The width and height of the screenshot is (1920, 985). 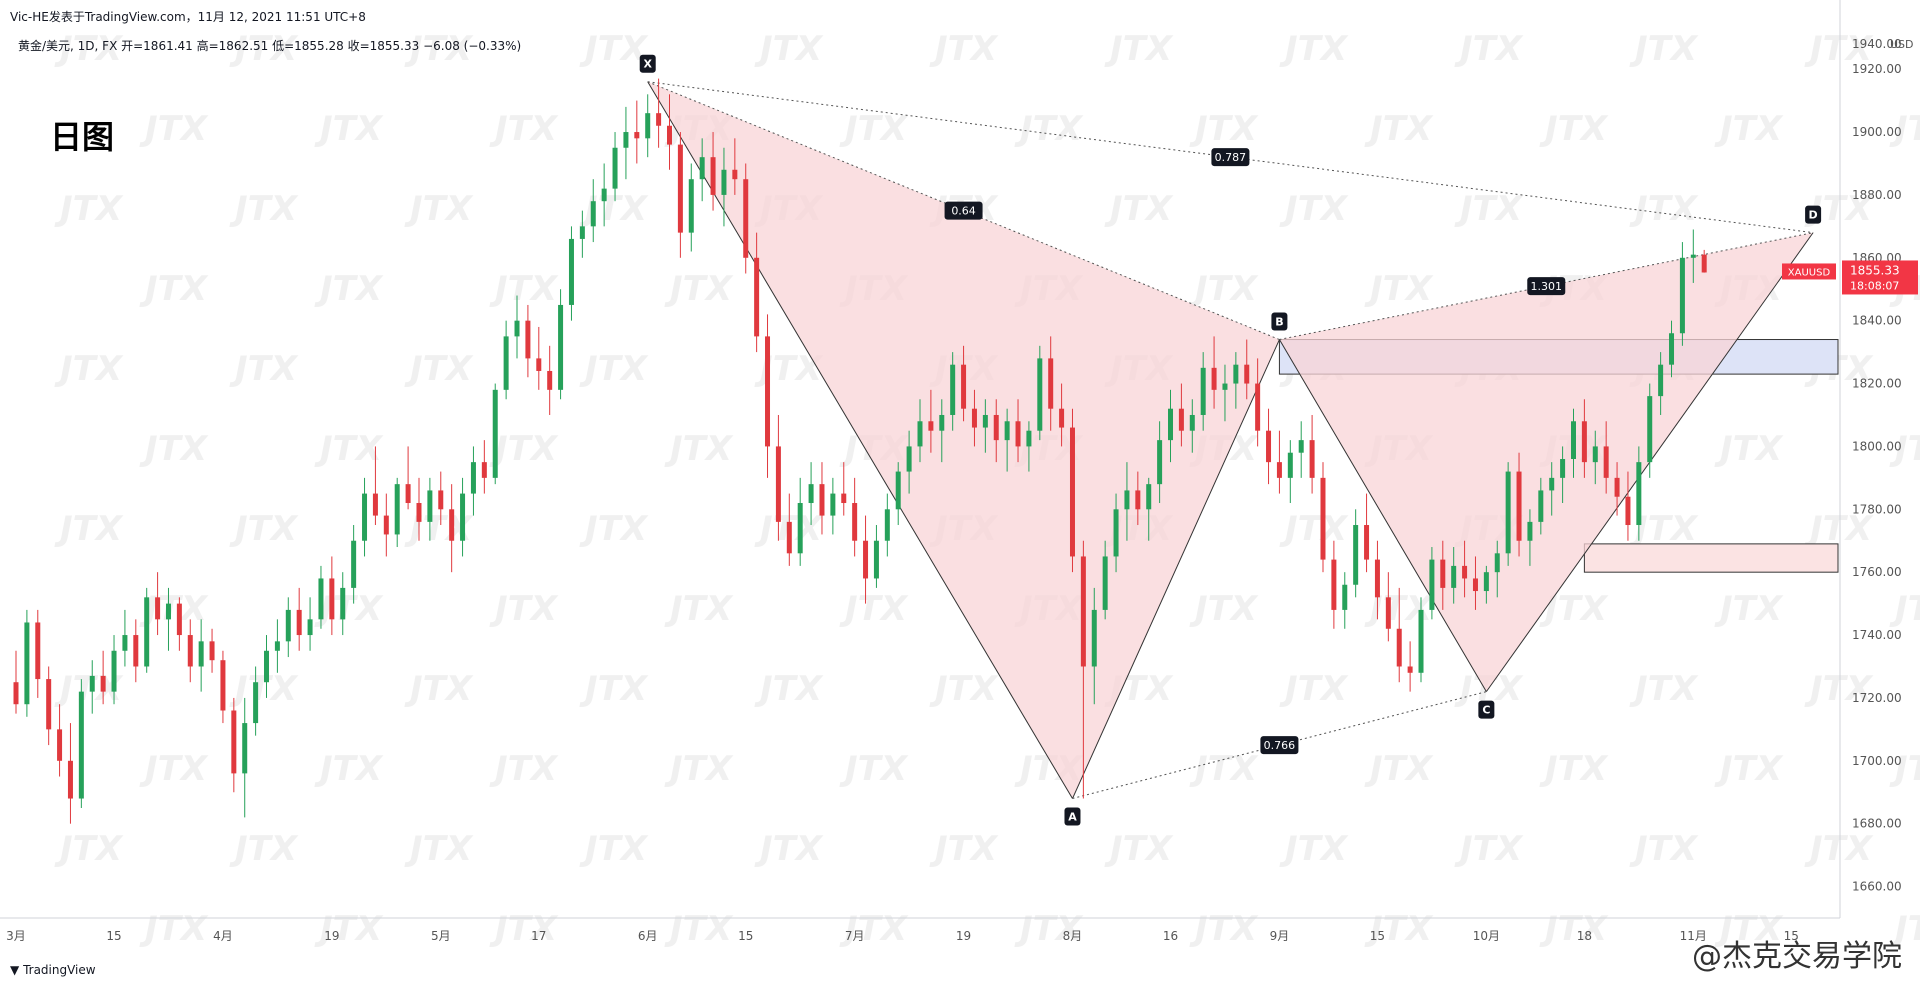 What do you see at coordinates (855, 936) in the screenshot?
I see `x-tick-label: 7月` at bounding box center [855, 936].